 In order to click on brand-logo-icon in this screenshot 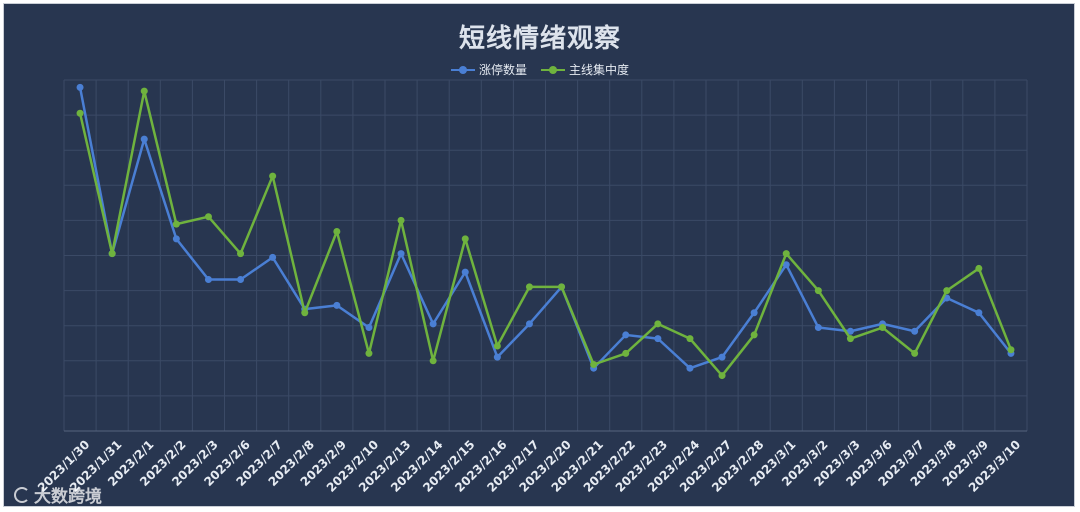, I will do `click(22, 494)`.